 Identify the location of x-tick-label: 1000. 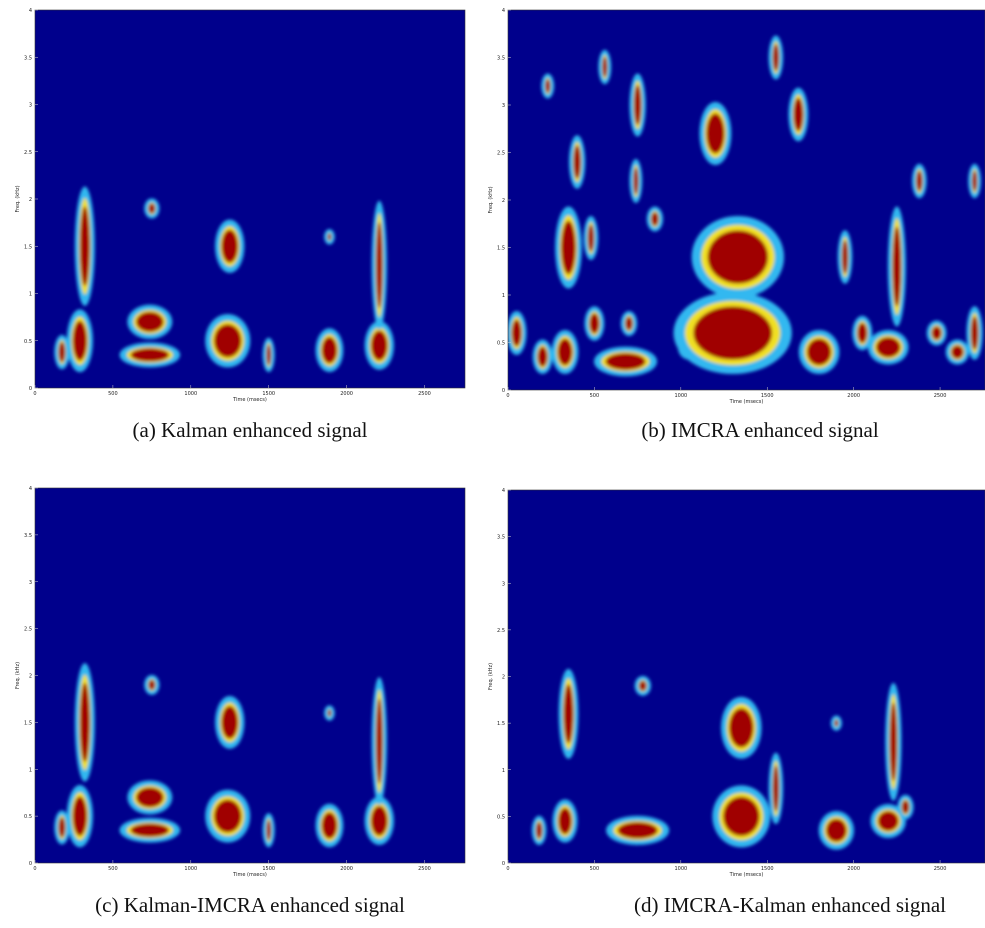
(190, 394).